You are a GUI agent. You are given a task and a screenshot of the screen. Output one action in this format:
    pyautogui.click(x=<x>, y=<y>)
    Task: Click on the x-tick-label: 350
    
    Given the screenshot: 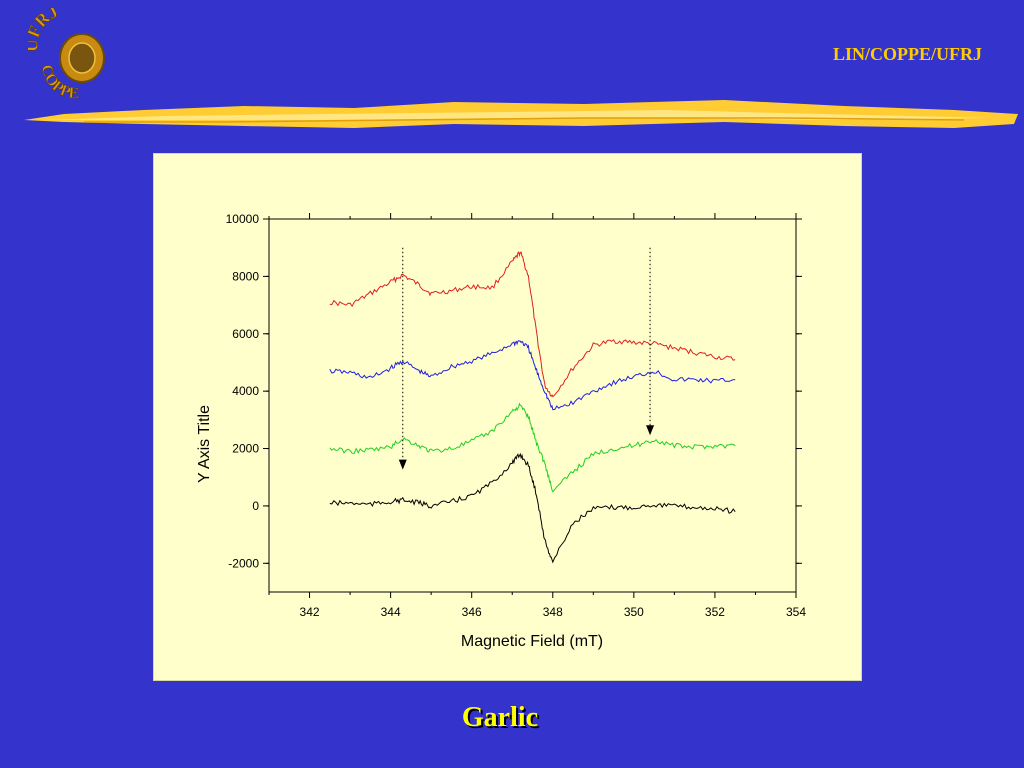 What is the action you would take?
    pyautogui.click(x=634, y=612)
    